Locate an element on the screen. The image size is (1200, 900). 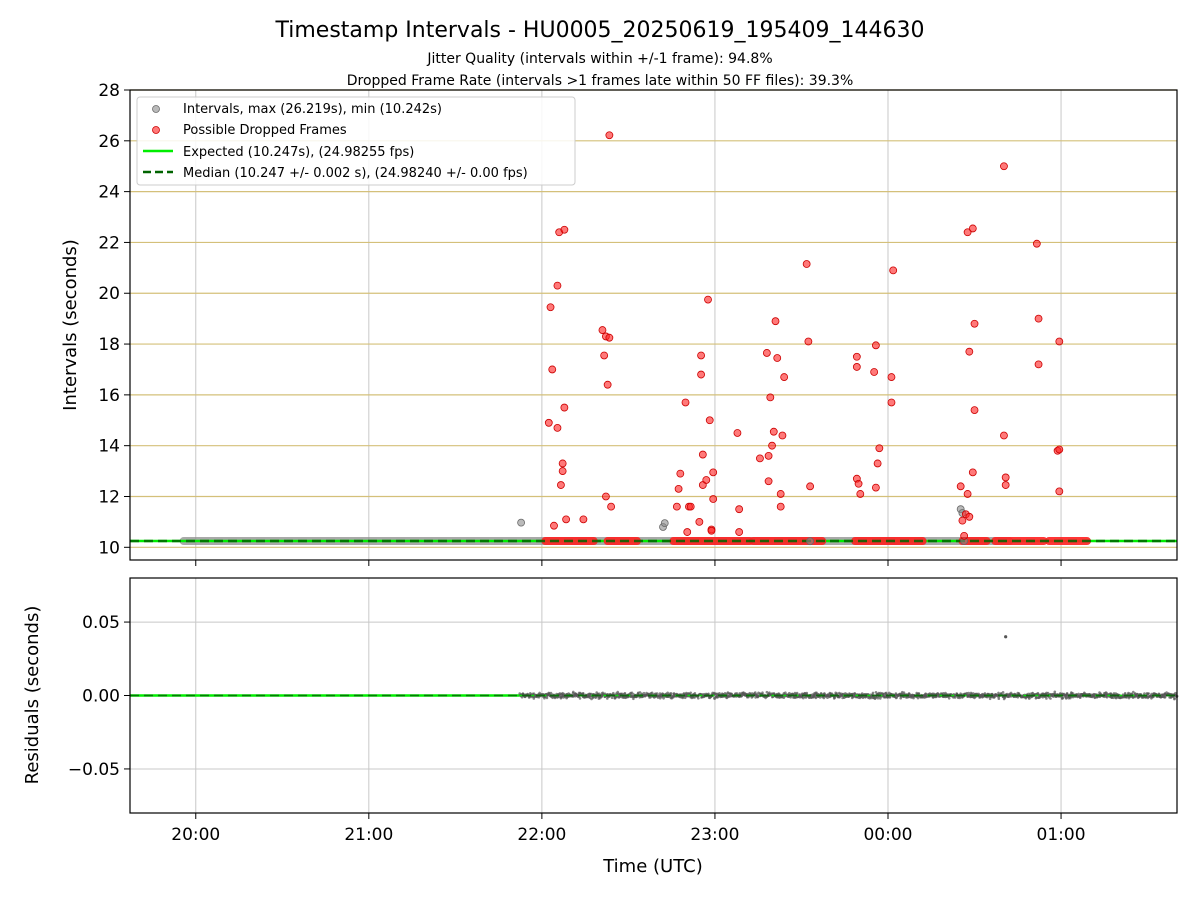
top-y-axis-label: Intervals (seconds) is located at coordinates (70, 325).